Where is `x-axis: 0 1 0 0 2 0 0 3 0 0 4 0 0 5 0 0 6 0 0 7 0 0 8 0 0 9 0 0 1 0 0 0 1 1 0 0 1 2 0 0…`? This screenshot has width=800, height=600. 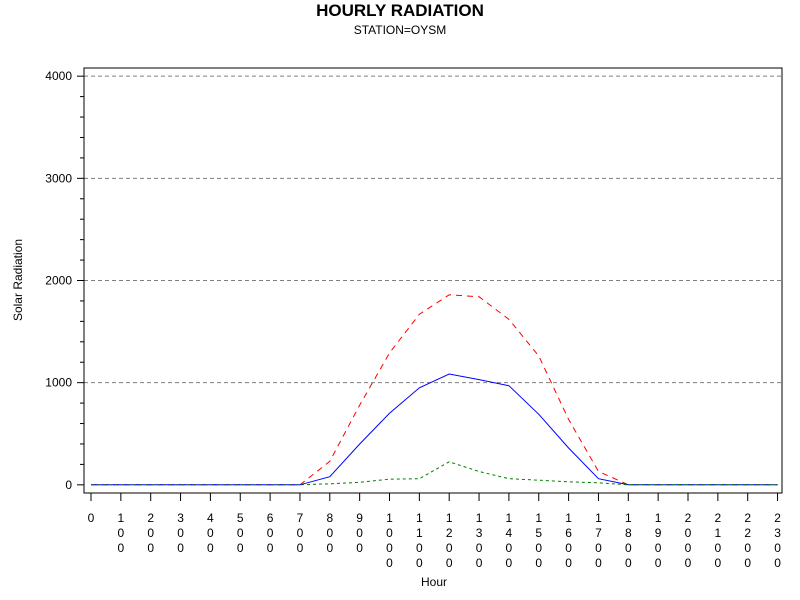
x-axis: 0 1 0 0 2 0 0 3 0 0 4 0 0 5 0 0 6 0 0 7 0 0 8 0 0 9 0 0 1 0 0 0 1 1 0 0 1 2 0 0… is located at coordinates (434, 531).